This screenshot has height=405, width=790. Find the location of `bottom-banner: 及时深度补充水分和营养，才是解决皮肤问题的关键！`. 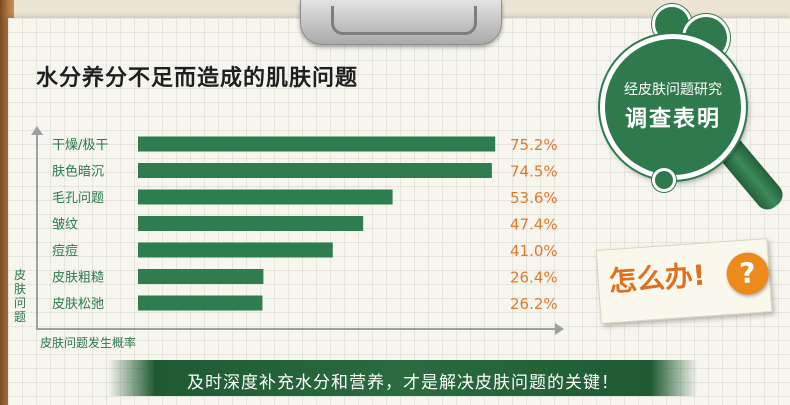

bottom-banner: 及时深度补充水分和营养，才是解决皮肤问题的关键！ is located at coordinates (403, 378).